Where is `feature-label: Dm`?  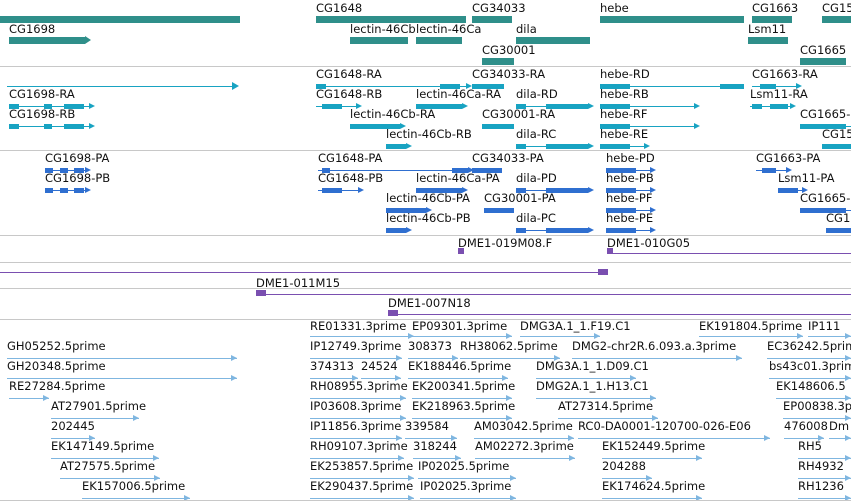 feature-label: Dm is located at coordinates (839, 426).